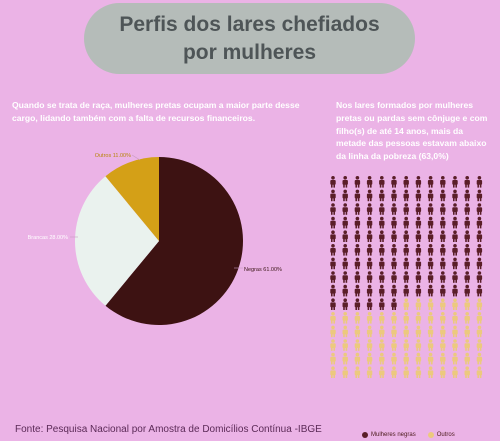 The image size is (500, 441). What do you see at coordinates (113, 156) in the screenshot?
I see `pie-label-outros: Outros 11.00%` at bounding box center [113, 156].